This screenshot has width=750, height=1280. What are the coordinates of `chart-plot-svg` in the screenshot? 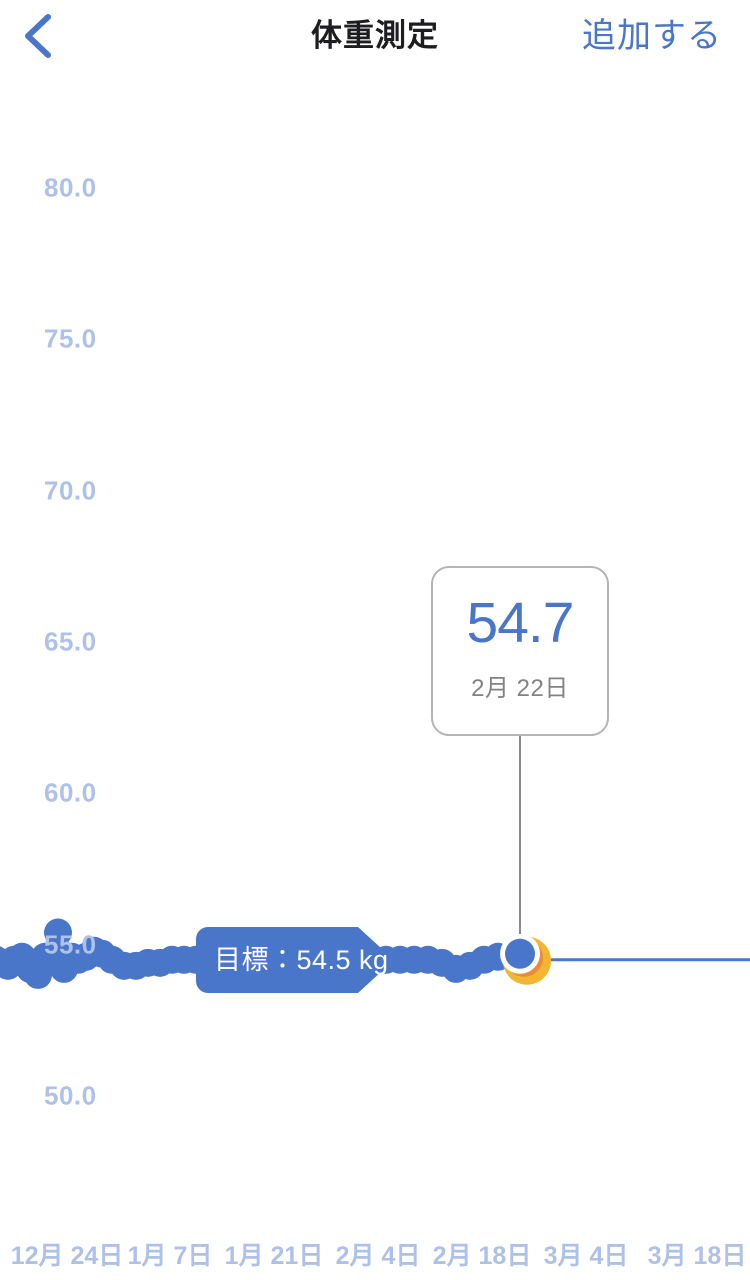 It's located at (375, 953).